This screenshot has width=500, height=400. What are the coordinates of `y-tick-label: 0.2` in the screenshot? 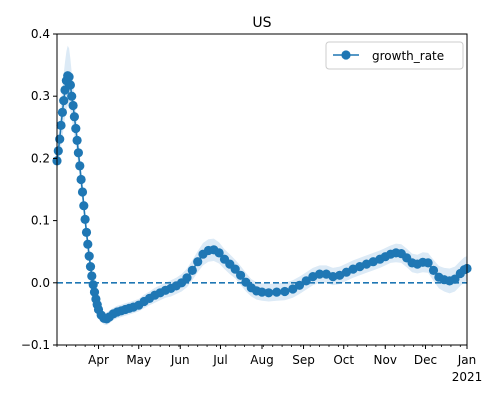 It's located at (40, 158).